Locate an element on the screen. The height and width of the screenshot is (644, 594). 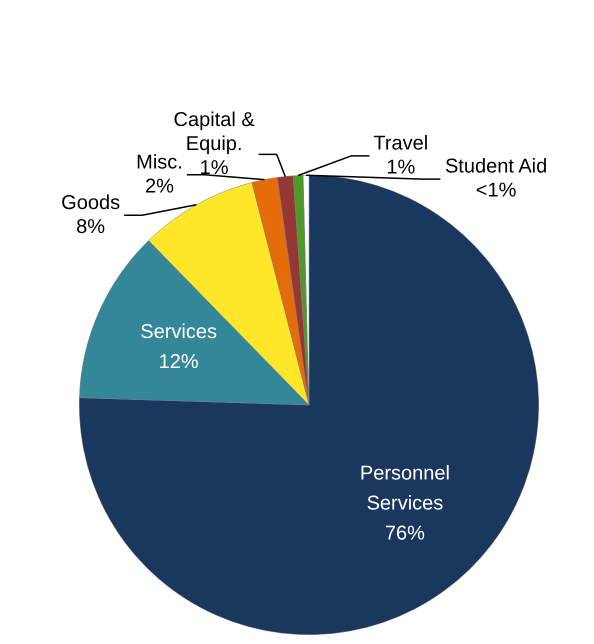
slice-label: Goods is located at coordinates (90, 203).